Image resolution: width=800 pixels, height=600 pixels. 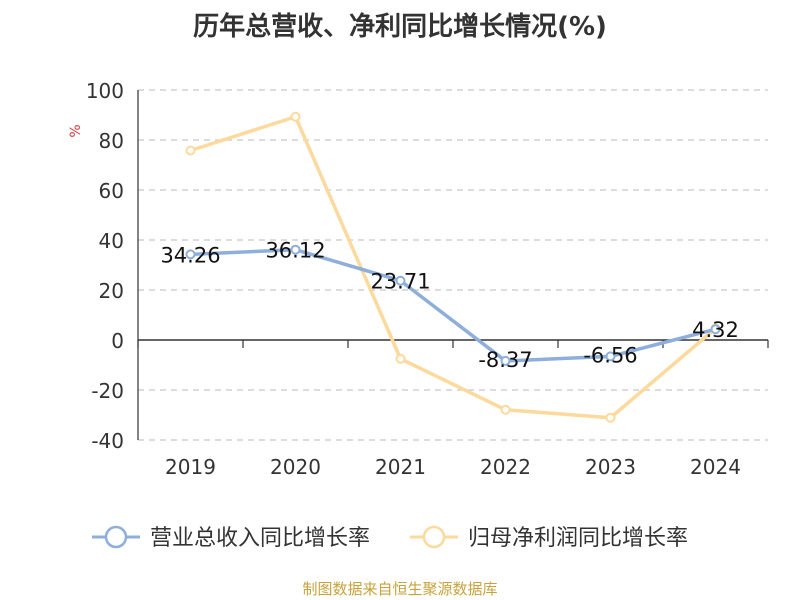 What do you see at coordinates (105, 91) in the screenshot?
I see `y-tick-label: 100` at bounding box center [105, 91].